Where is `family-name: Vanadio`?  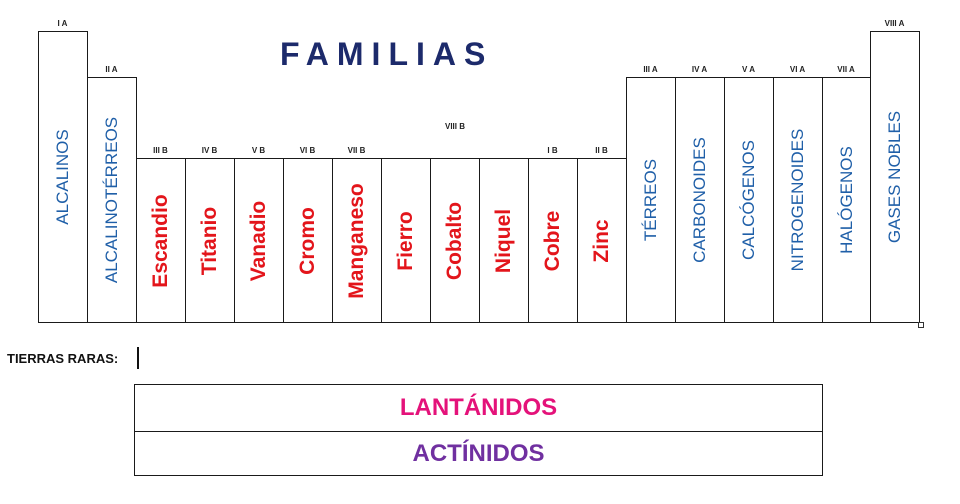
family-name: Vanadio is located at coordinates (258, 240).